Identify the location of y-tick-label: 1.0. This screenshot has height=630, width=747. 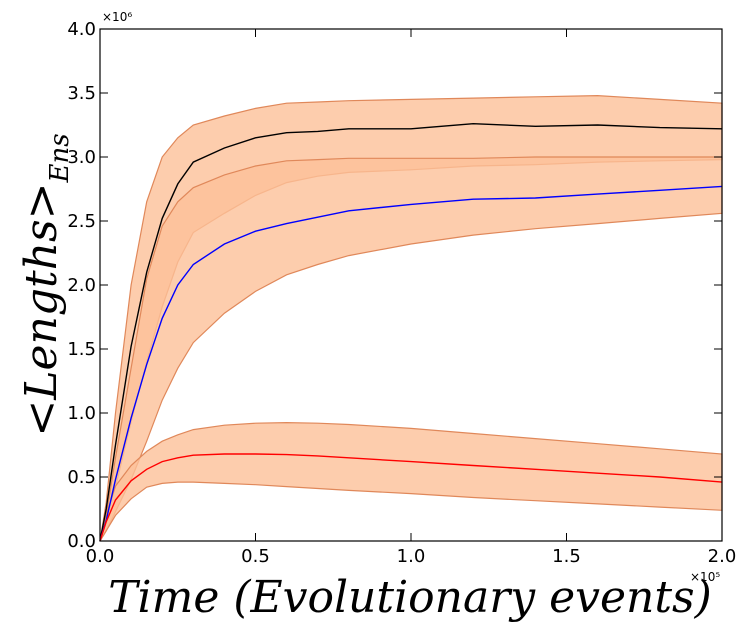
(81, 413).